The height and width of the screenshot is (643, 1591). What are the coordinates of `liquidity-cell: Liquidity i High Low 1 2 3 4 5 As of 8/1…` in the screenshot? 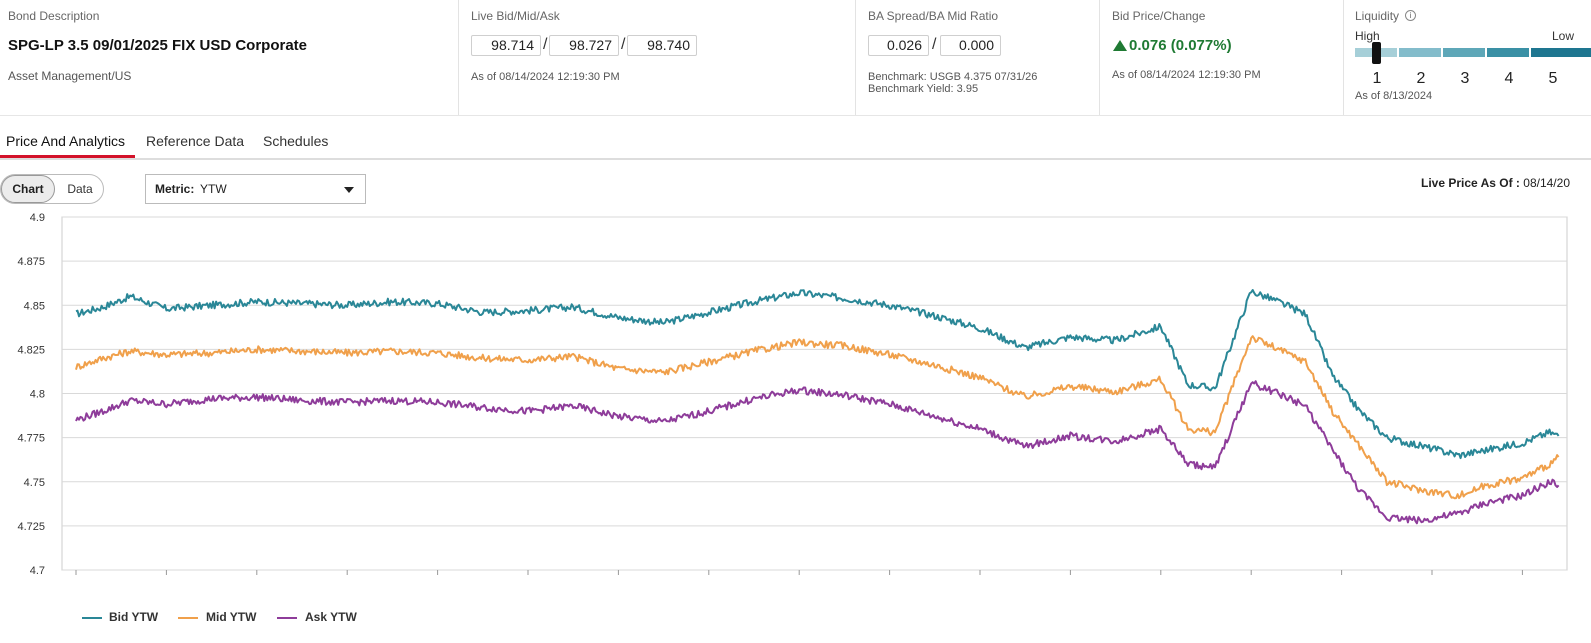 It's located at (1467, 57).